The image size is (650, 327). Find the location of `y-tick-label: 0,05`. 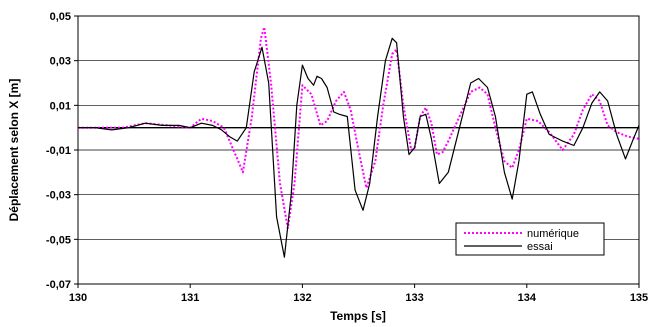

y-tick-label: 0,05 is located at coordinates (60, 17).